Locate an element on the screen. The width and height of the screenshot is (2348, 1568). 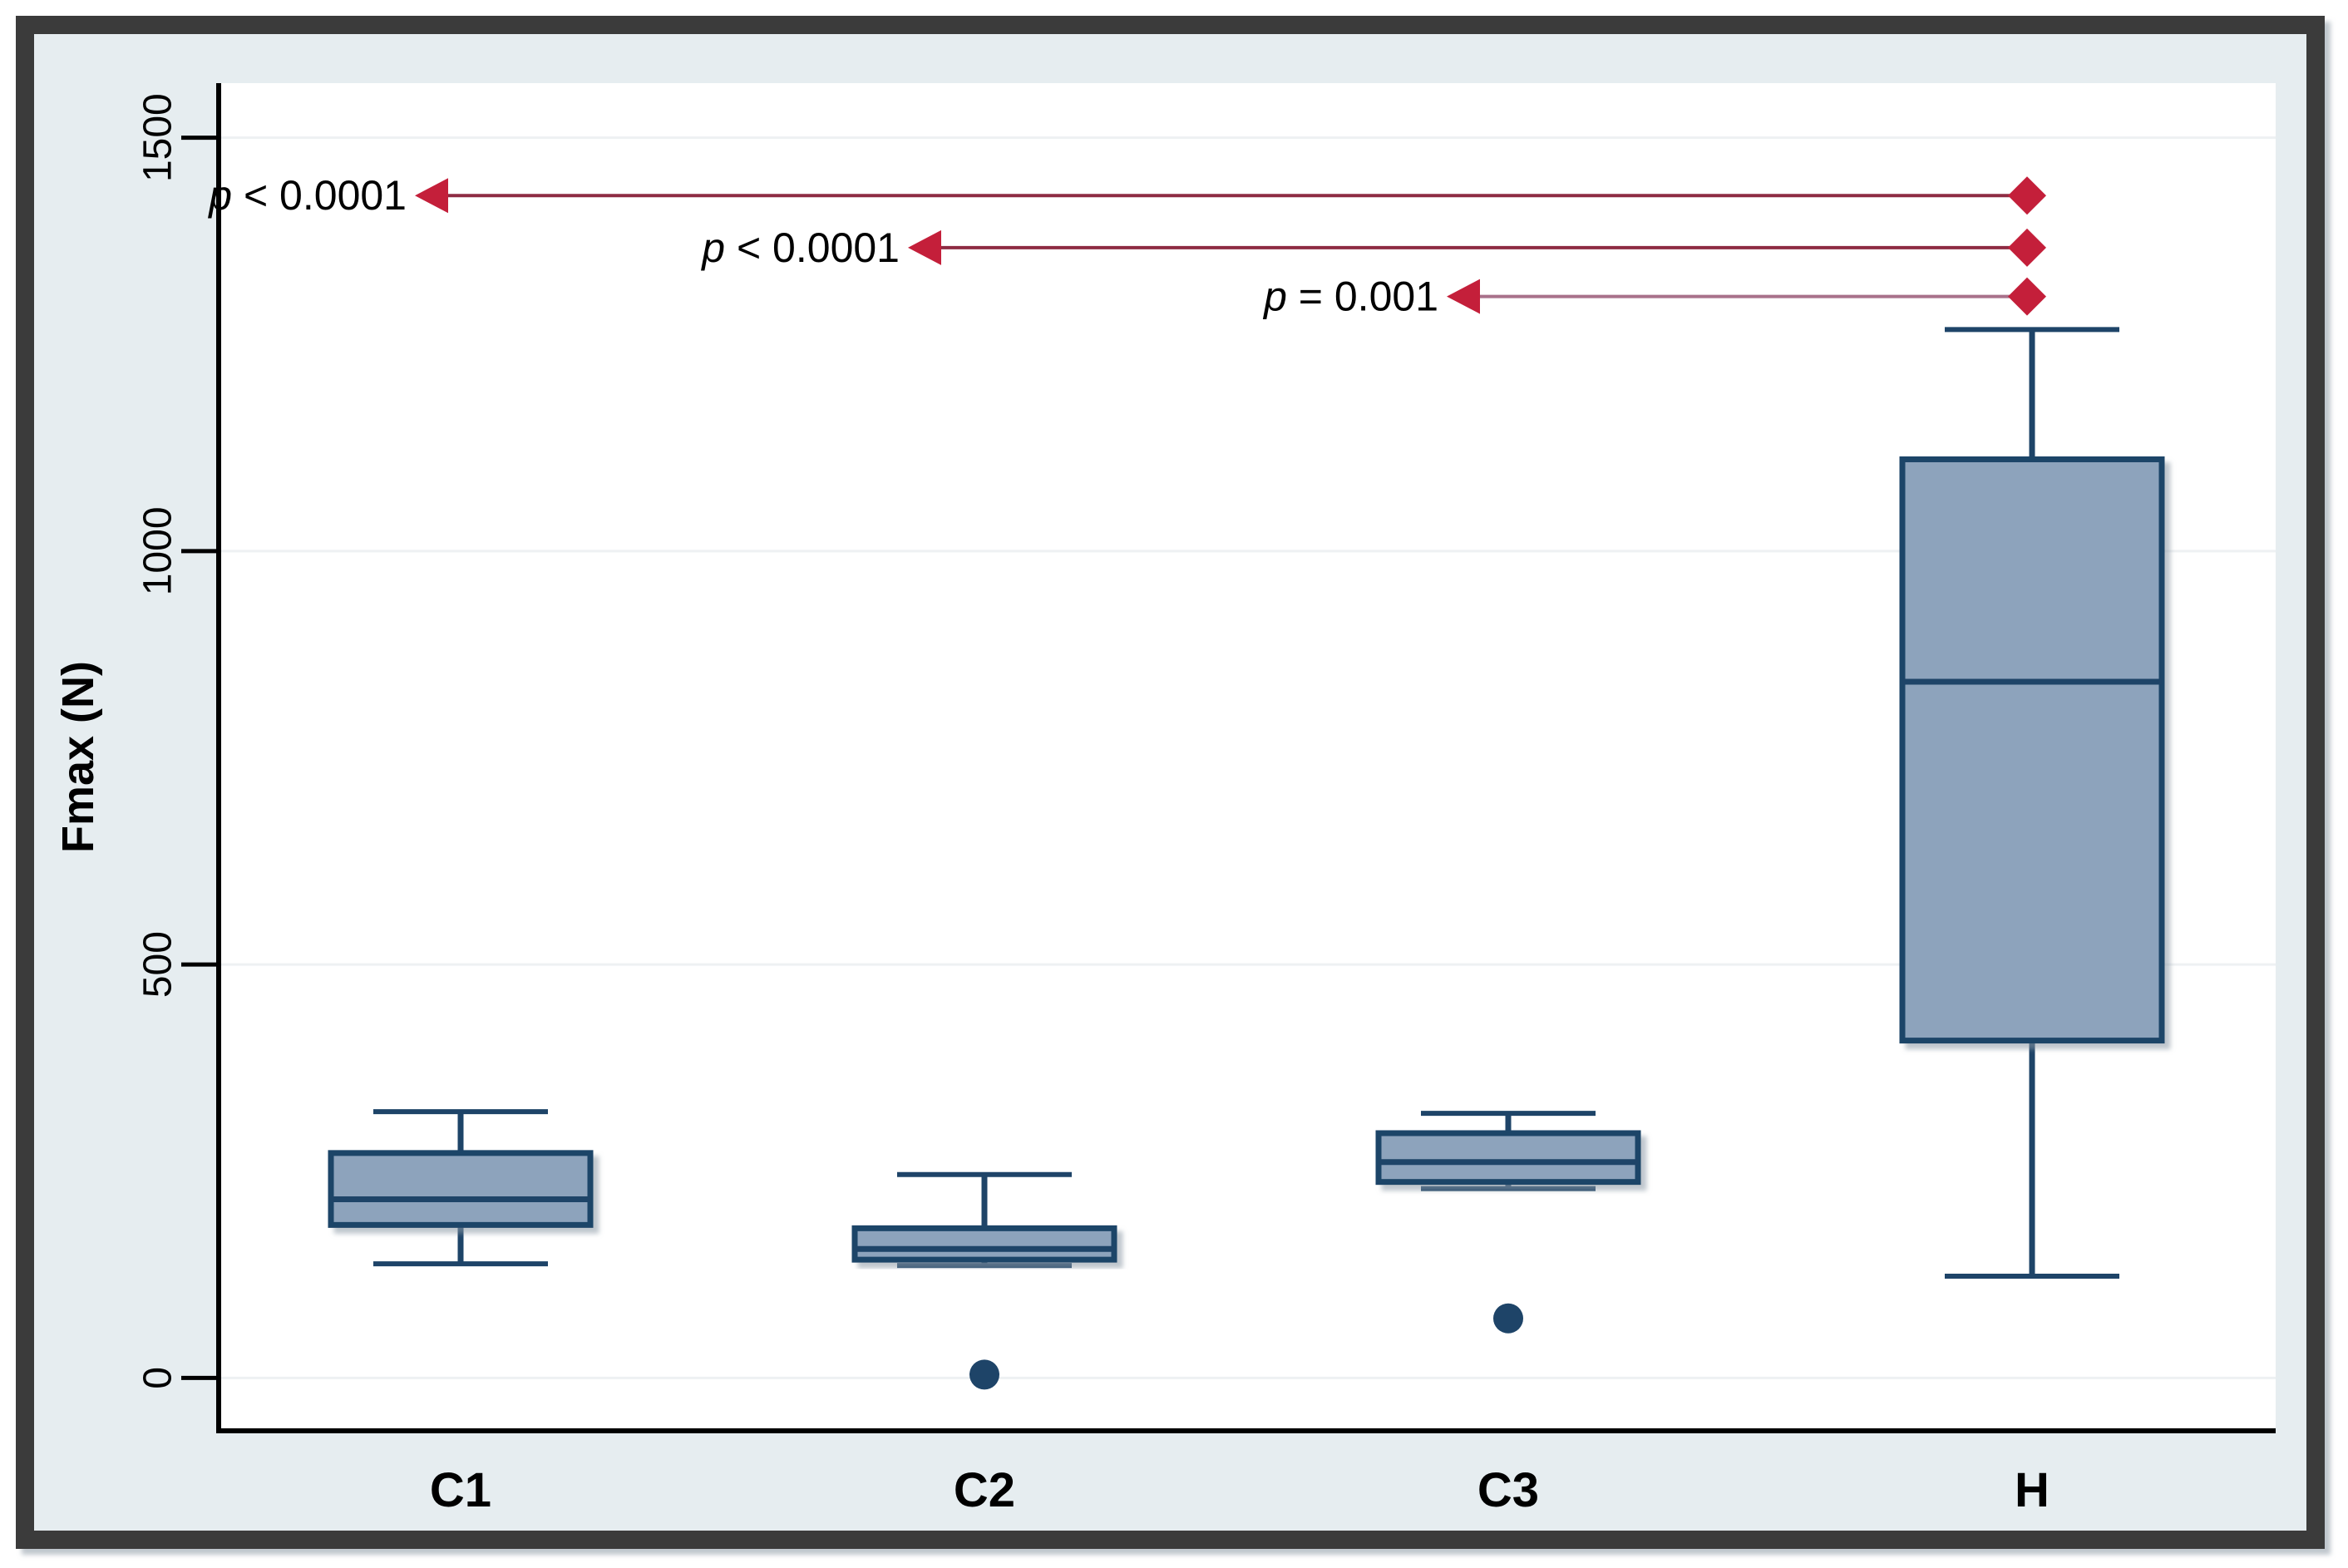
p-annotation-2: p < 0.0001 is located at coordinates (1373, 247).